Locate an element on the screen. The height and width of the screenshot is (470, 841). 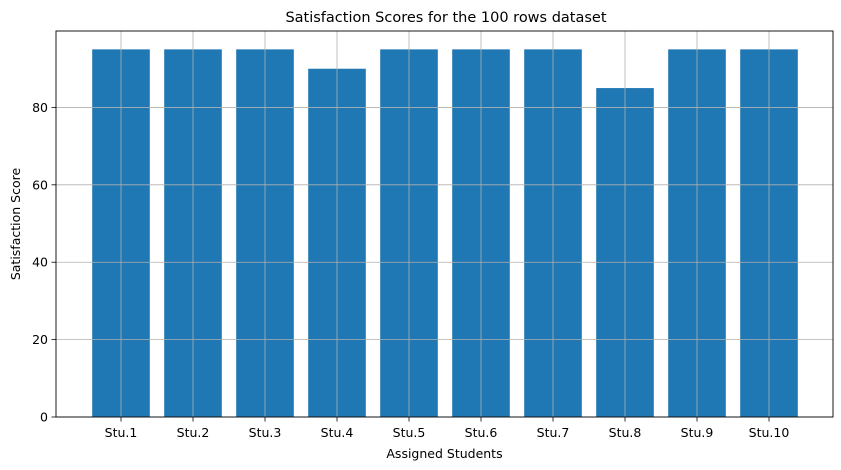
x-tick-label: Stu.9 is located at coordinates (697, 432).